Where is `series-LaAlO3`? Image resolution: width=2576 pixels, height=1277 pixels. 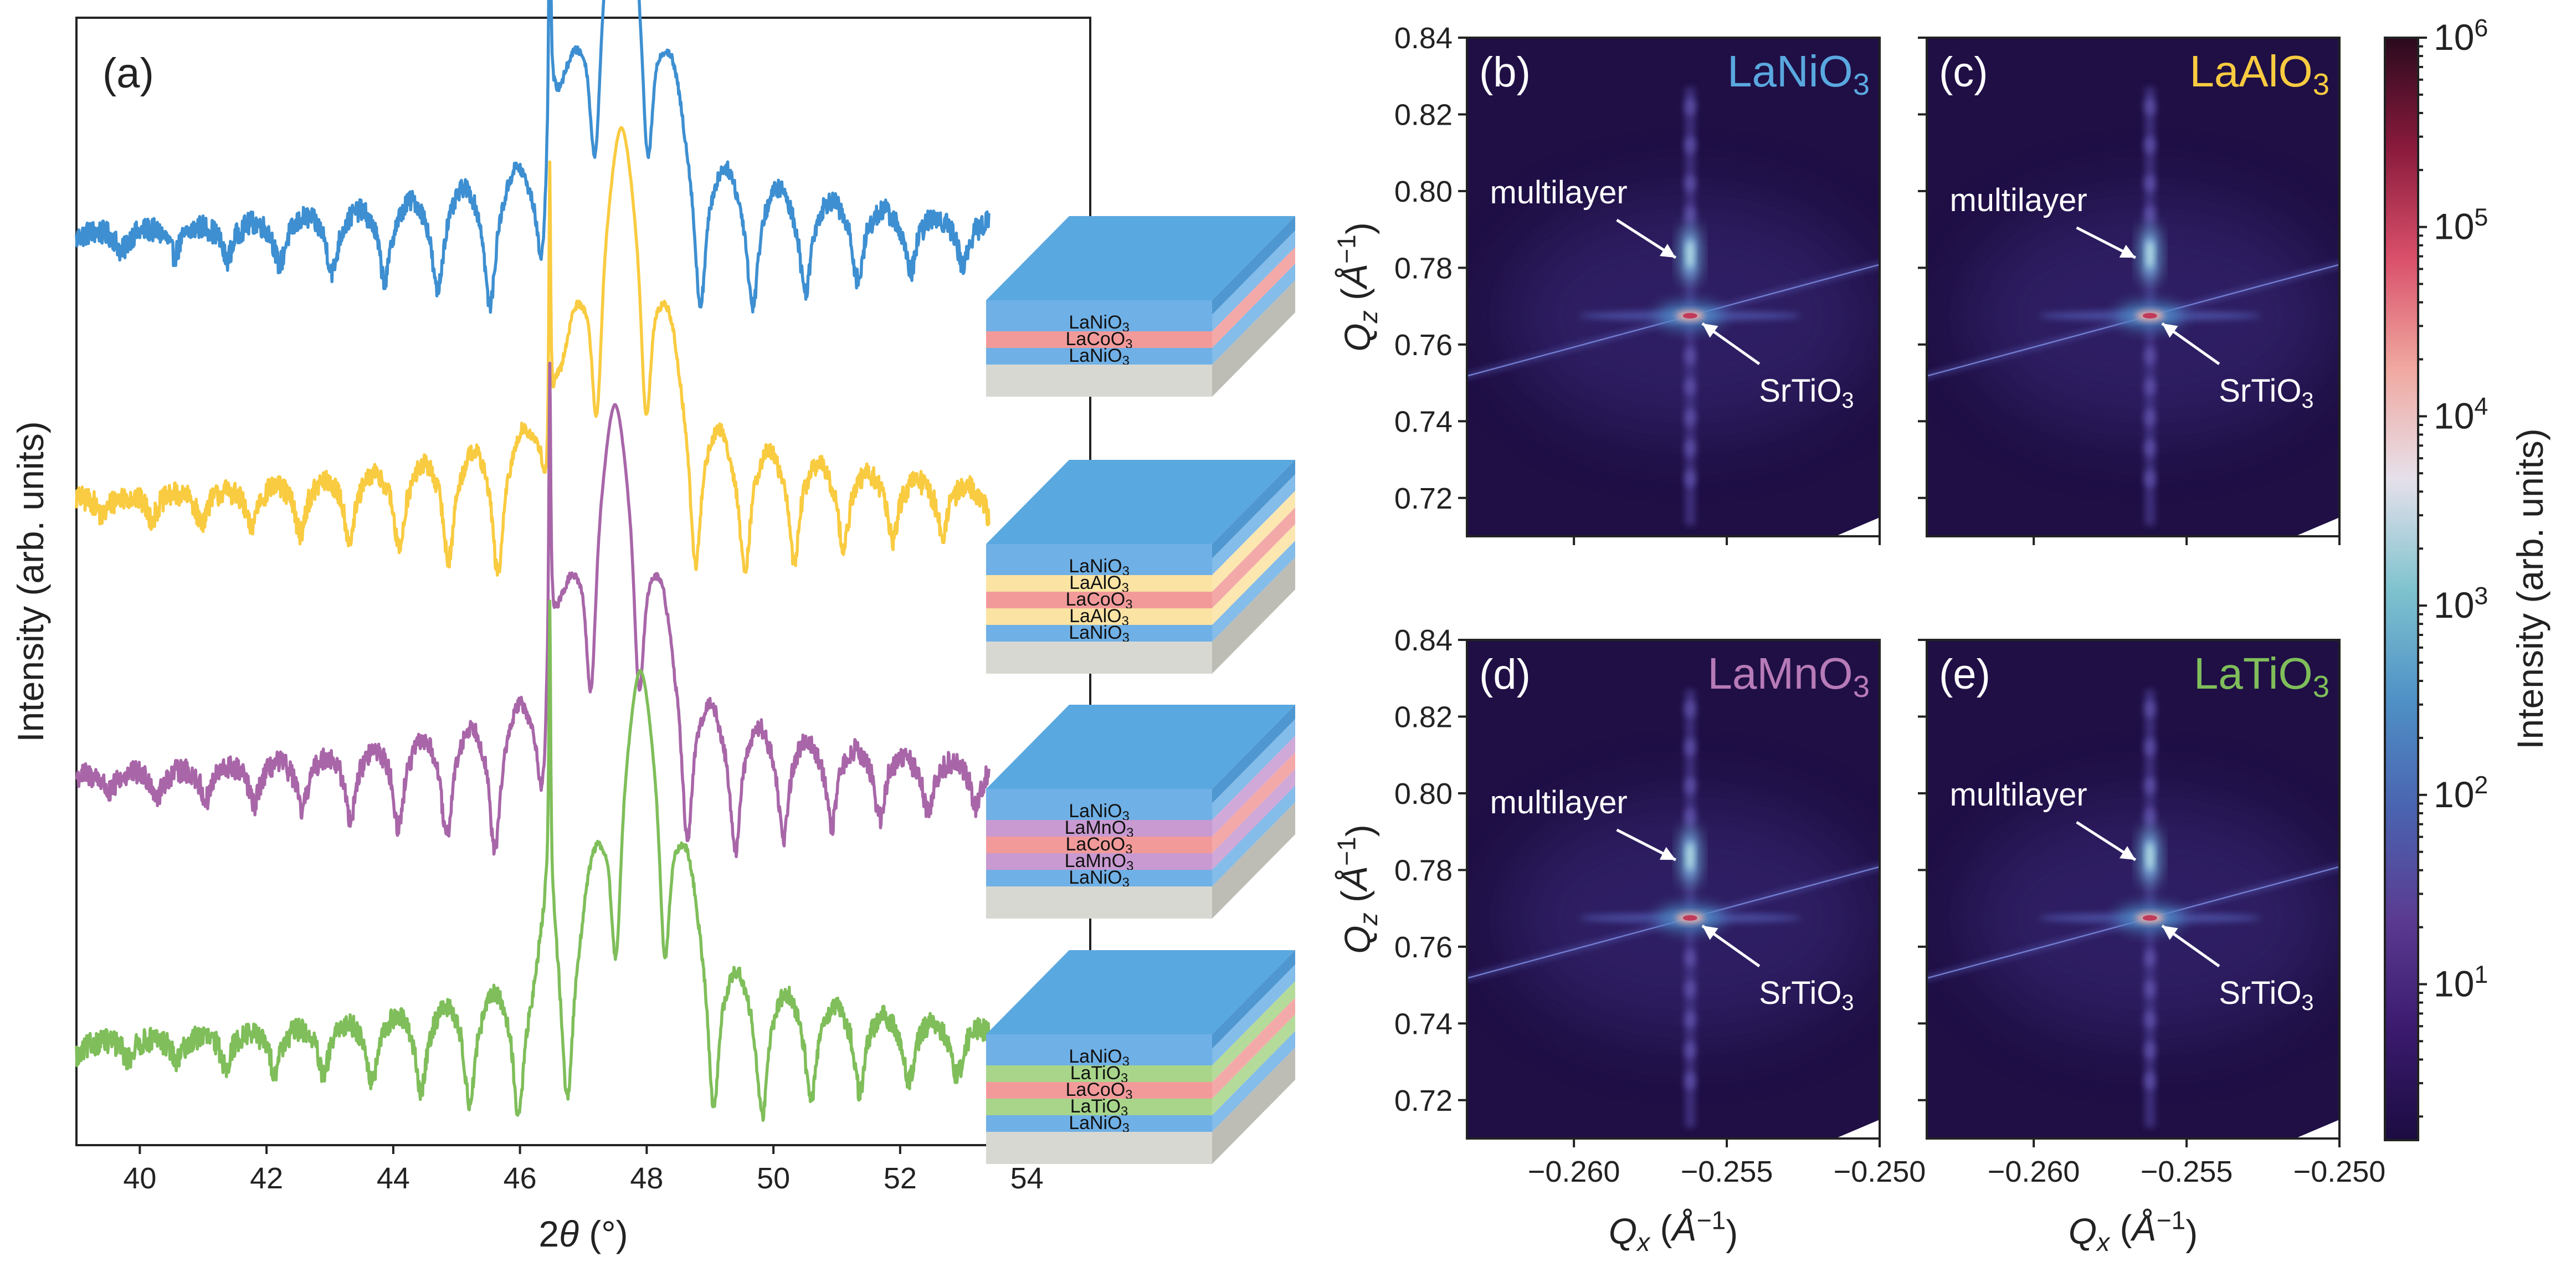 series-LaAlO3 is located at coordinates (533, 351).